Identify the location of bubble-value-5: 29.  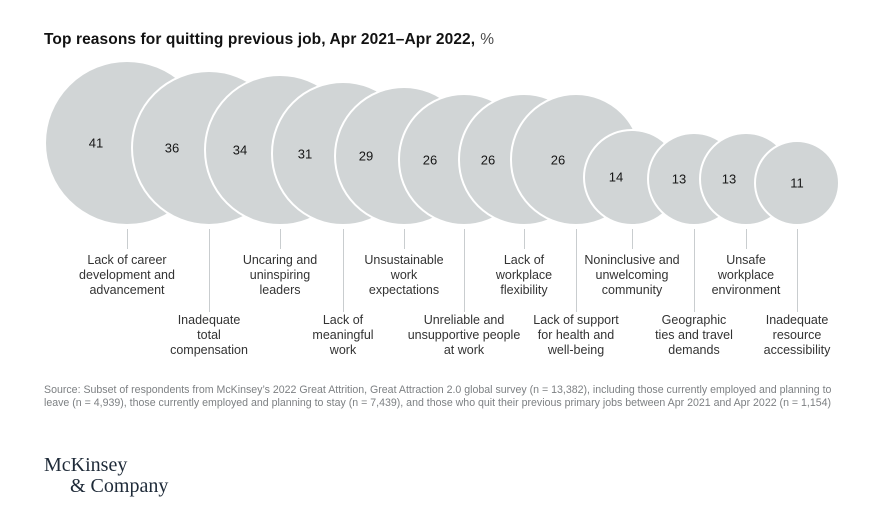
(366, 156).